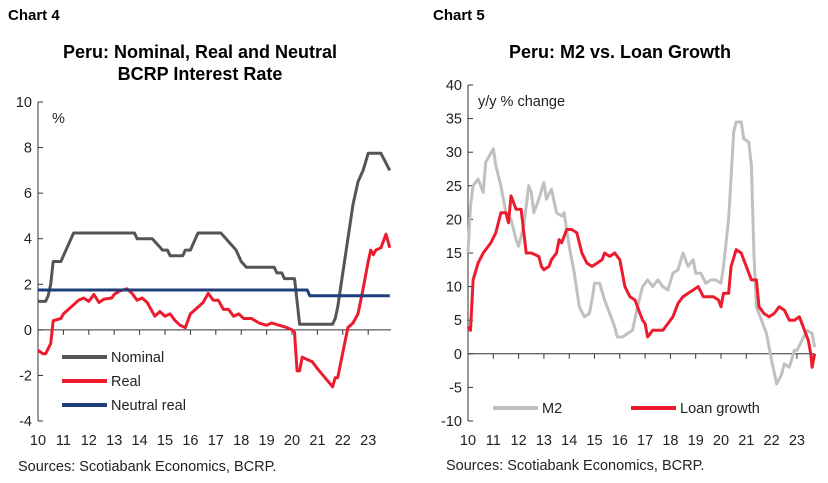 The height and width of the screenshot is (483, 828). What do you see at coordinates (454, 220) in the screenshot?
I see `y-tick-label: 20` at bounding box center [454, 220].